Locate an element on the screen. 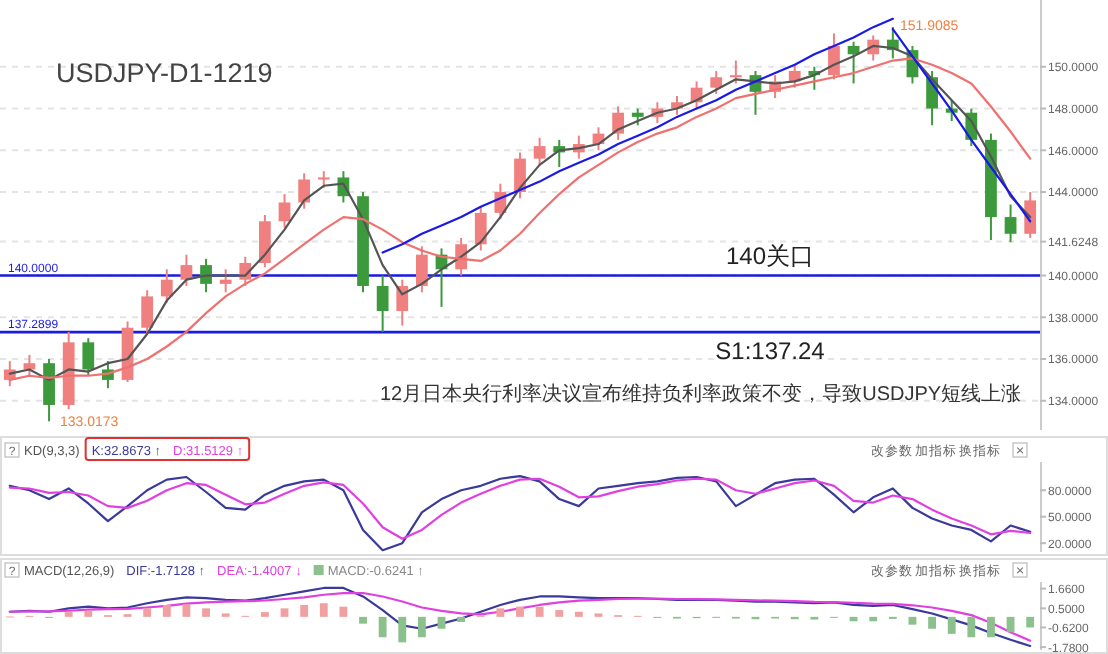 The height and width of the screenshot is (654, 1108). annotation: S1:137.24 is located at coordinates (770, 351).